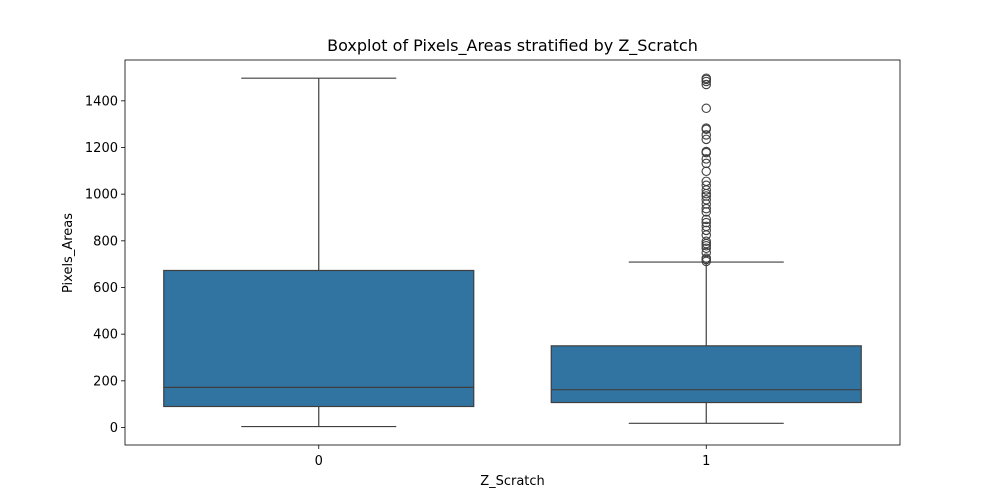 This screenshot has height=500, width=1000. What do you see at coordinates (68, 253) in the screenshot?
I see `y-axis-label: Pixels_Areas` at bounding box center [68, 253].